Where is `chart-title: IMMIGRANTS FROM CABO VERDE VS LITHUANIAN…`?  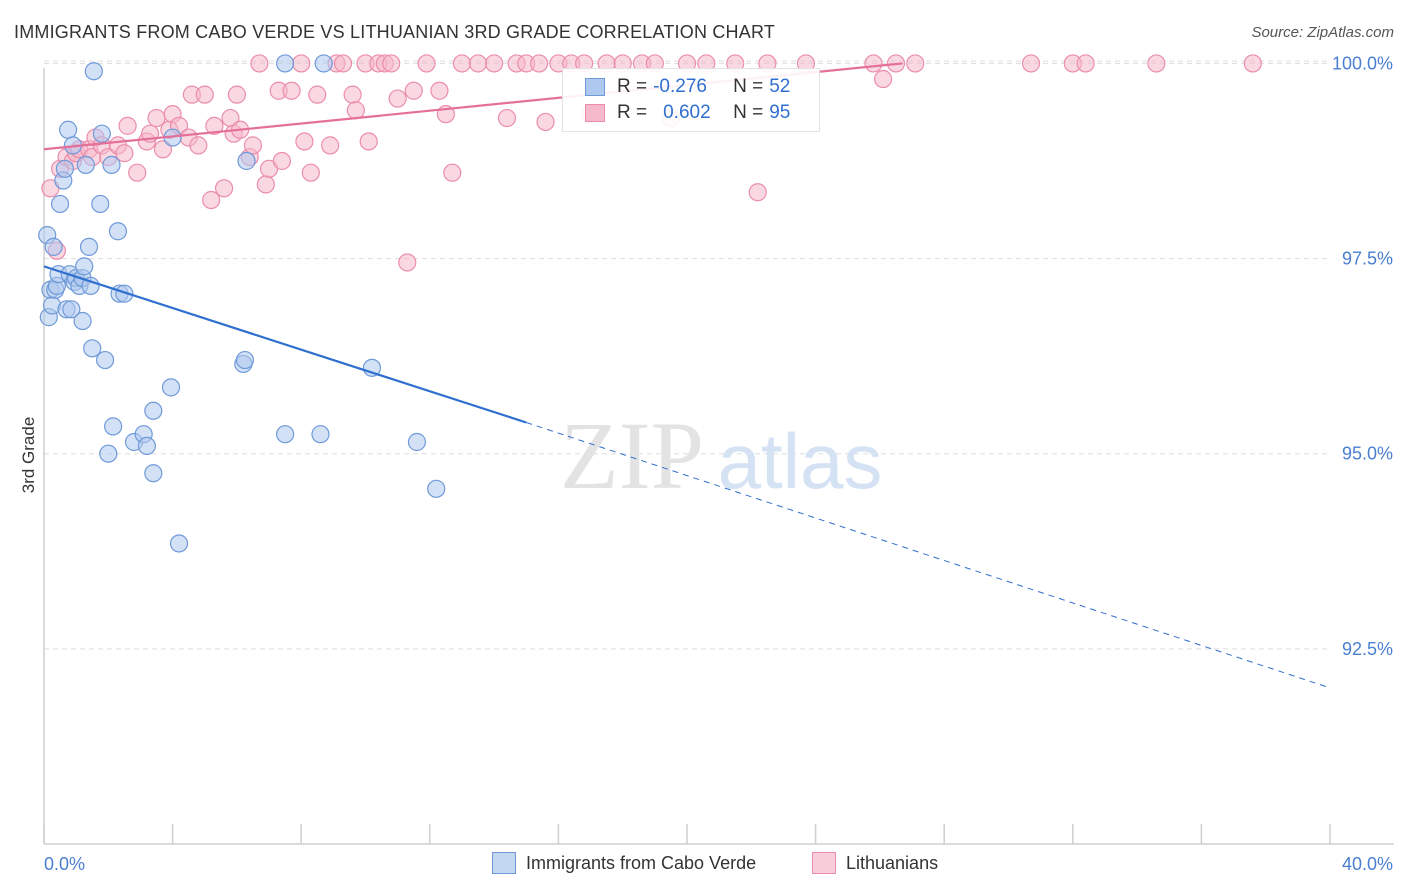
chart-title: IMMIGRANTS FROM CABO VERDE VS LITHUANIAN… is located at coordinates (395, 32).